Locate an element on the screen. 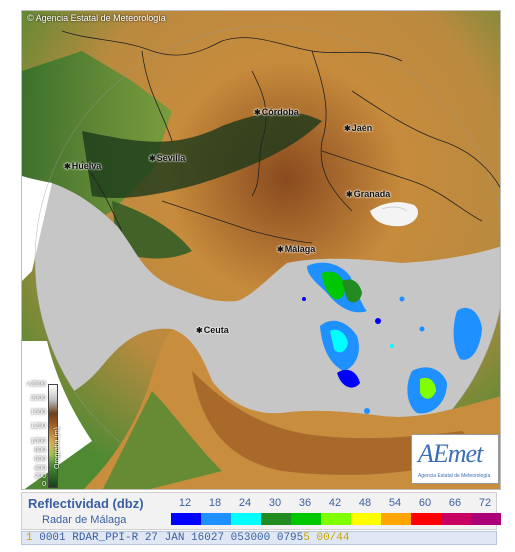 The image size is (515, 552). orography-value: 1250 is located at coordinates (38, 426).